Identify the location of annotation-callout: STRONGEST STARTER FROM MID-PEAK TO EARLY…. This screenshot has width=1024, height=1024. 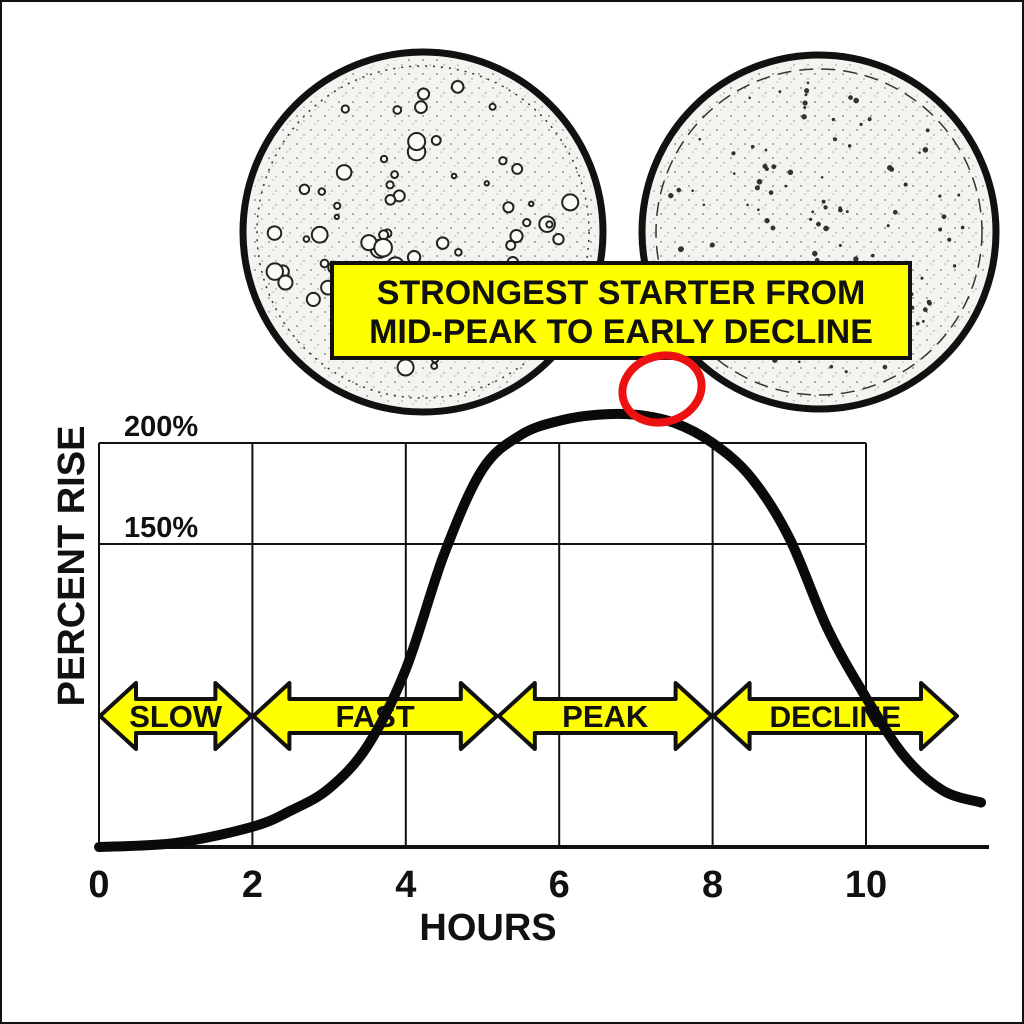
(621, 310).